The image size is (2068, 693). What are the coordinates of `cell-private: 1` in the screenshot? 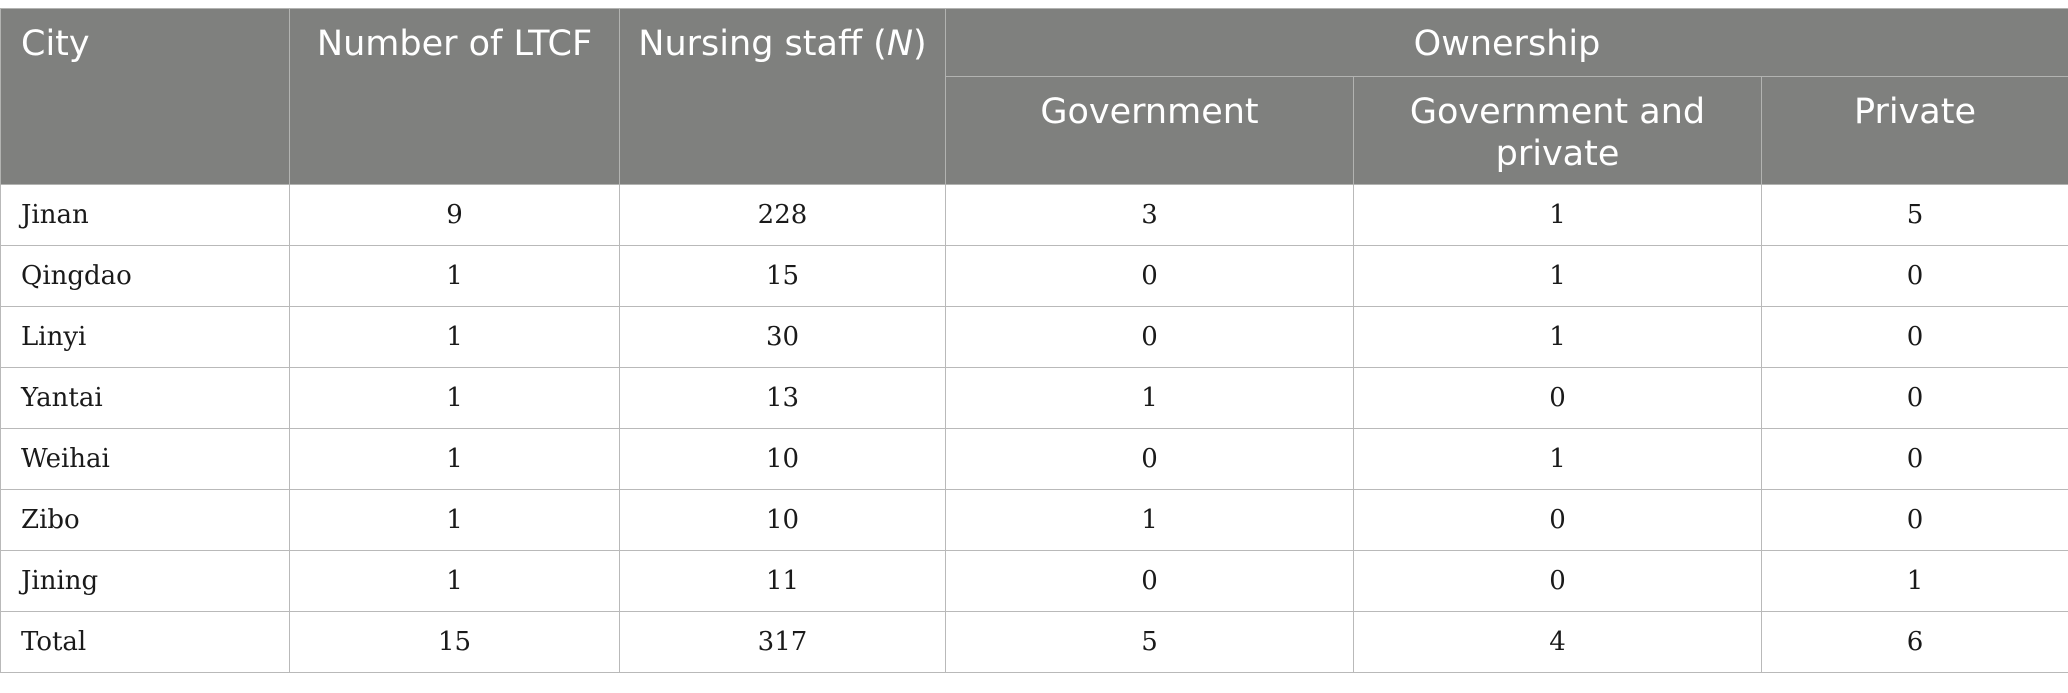 It's located at (1914, 581).